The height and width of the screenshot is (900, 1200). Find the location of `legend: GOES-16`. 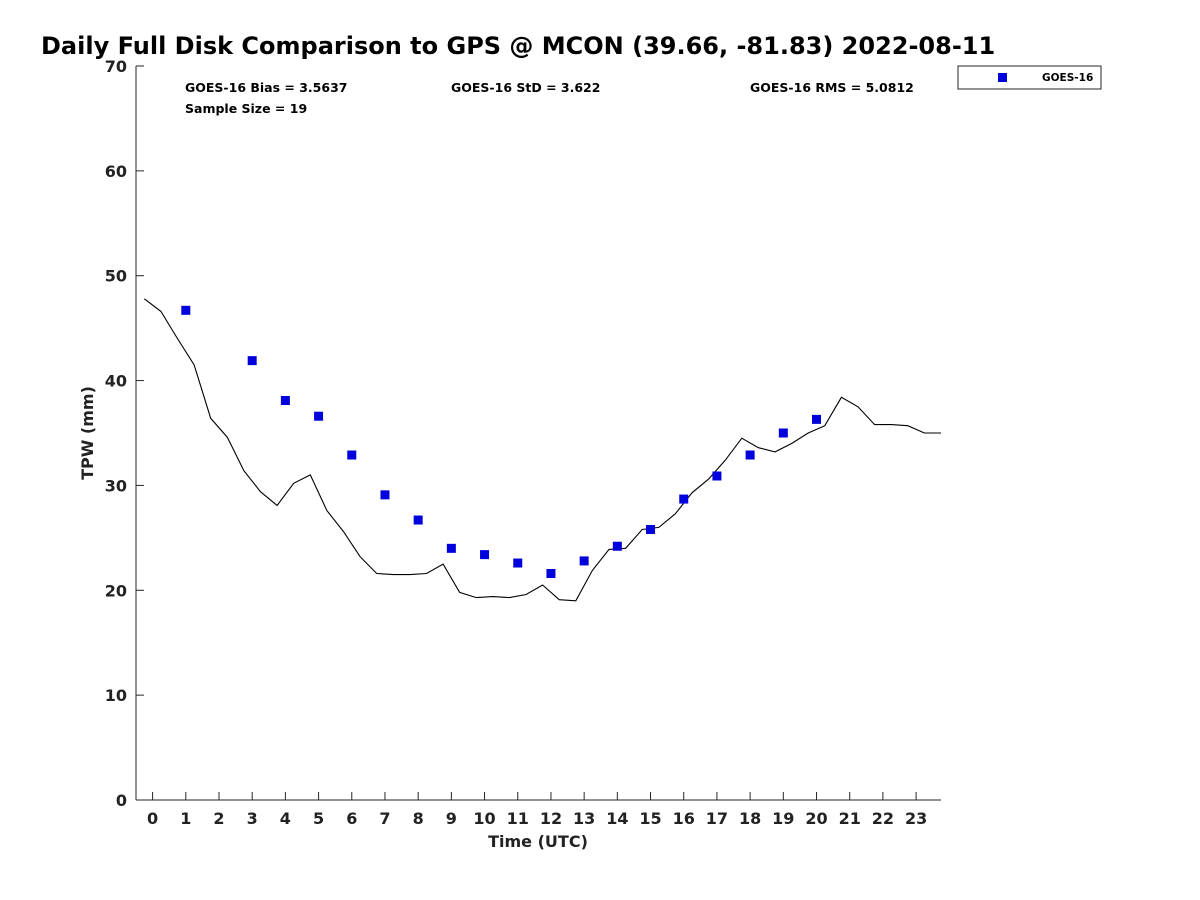

legend: GOES-16 is located at coordinates (1029, 77).